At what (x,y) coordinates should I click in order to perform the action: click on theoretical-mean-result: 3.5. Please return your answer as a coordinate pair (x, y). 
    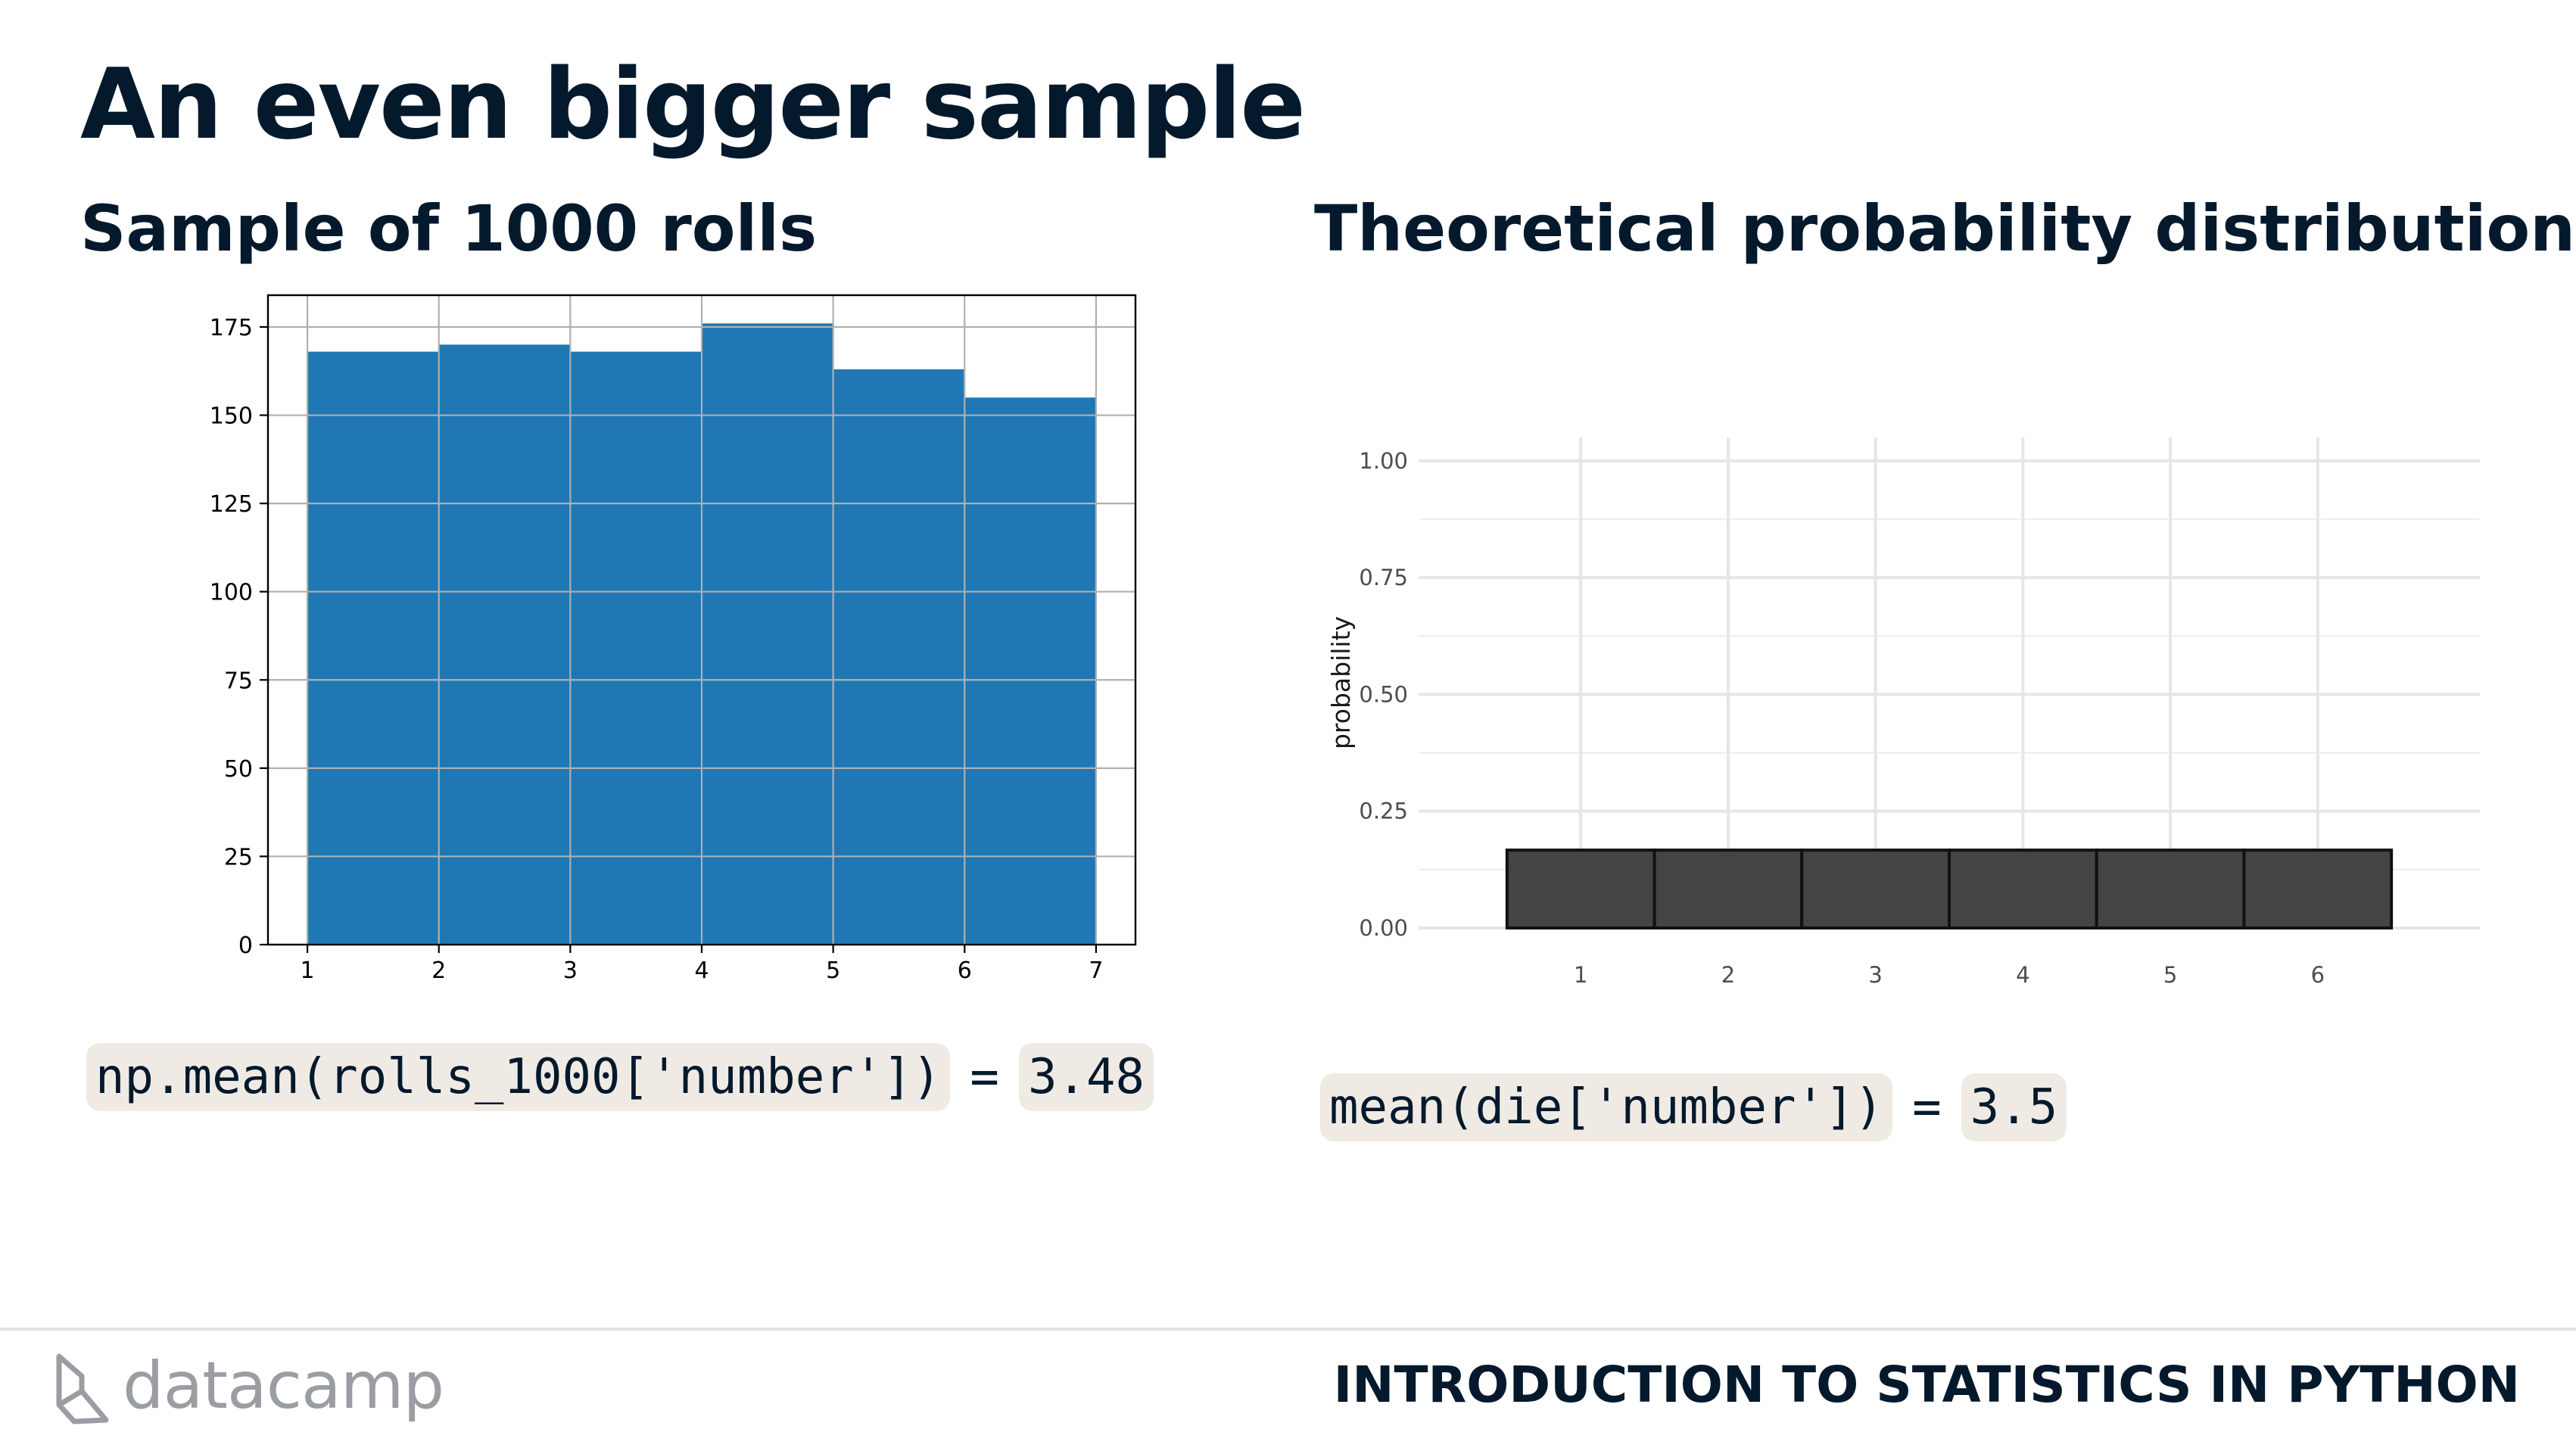
    Looking at the image, I should click on (2014, 1107).